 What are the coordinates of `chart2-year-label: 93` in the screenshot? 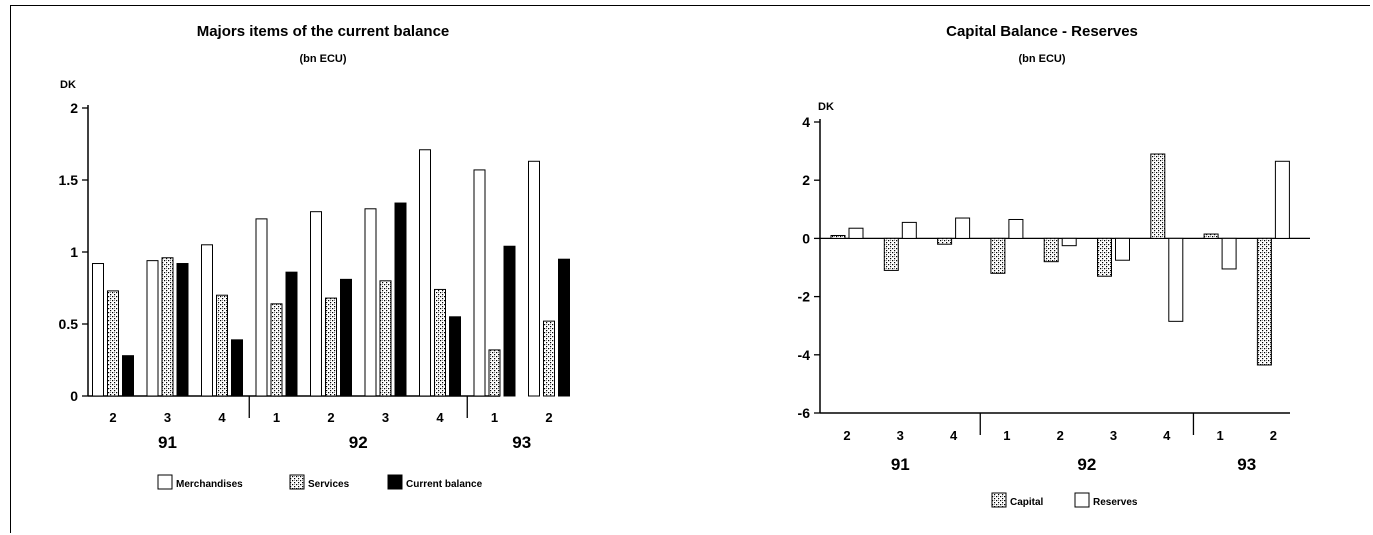 It's located at (1246, 464).